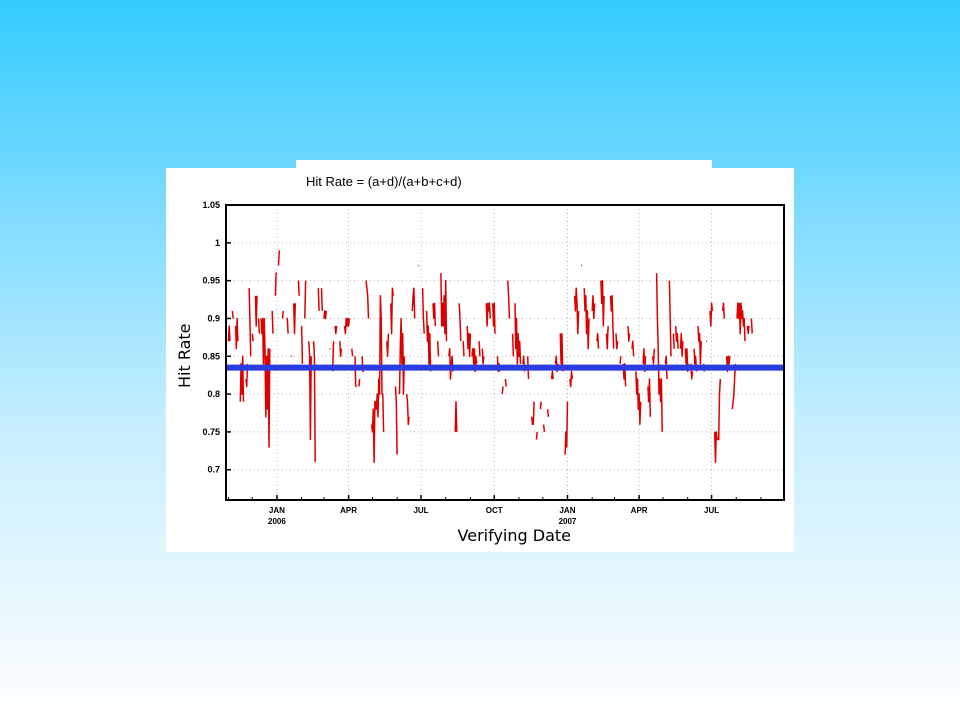 The image size is (960, 720). What do you see at coordinates (211, 281) in the screenshot?
I see `y-tick-label: 0.95` at bounding box center [211, 281].